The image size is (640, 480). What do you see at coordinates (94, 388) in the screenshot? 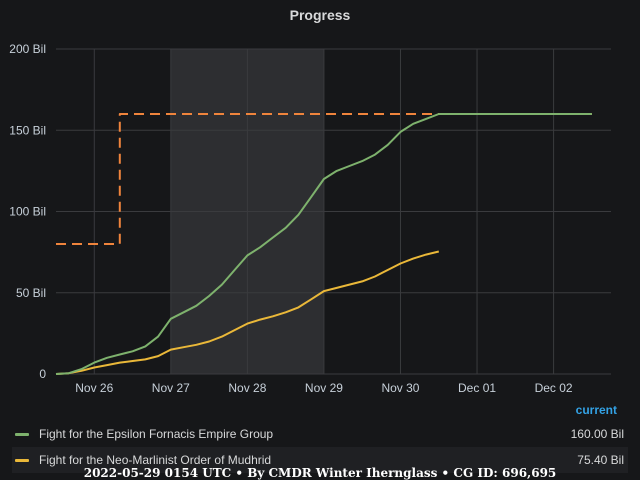
I see `x-tick-label: Nov 26` at bounding box center [94, 388].